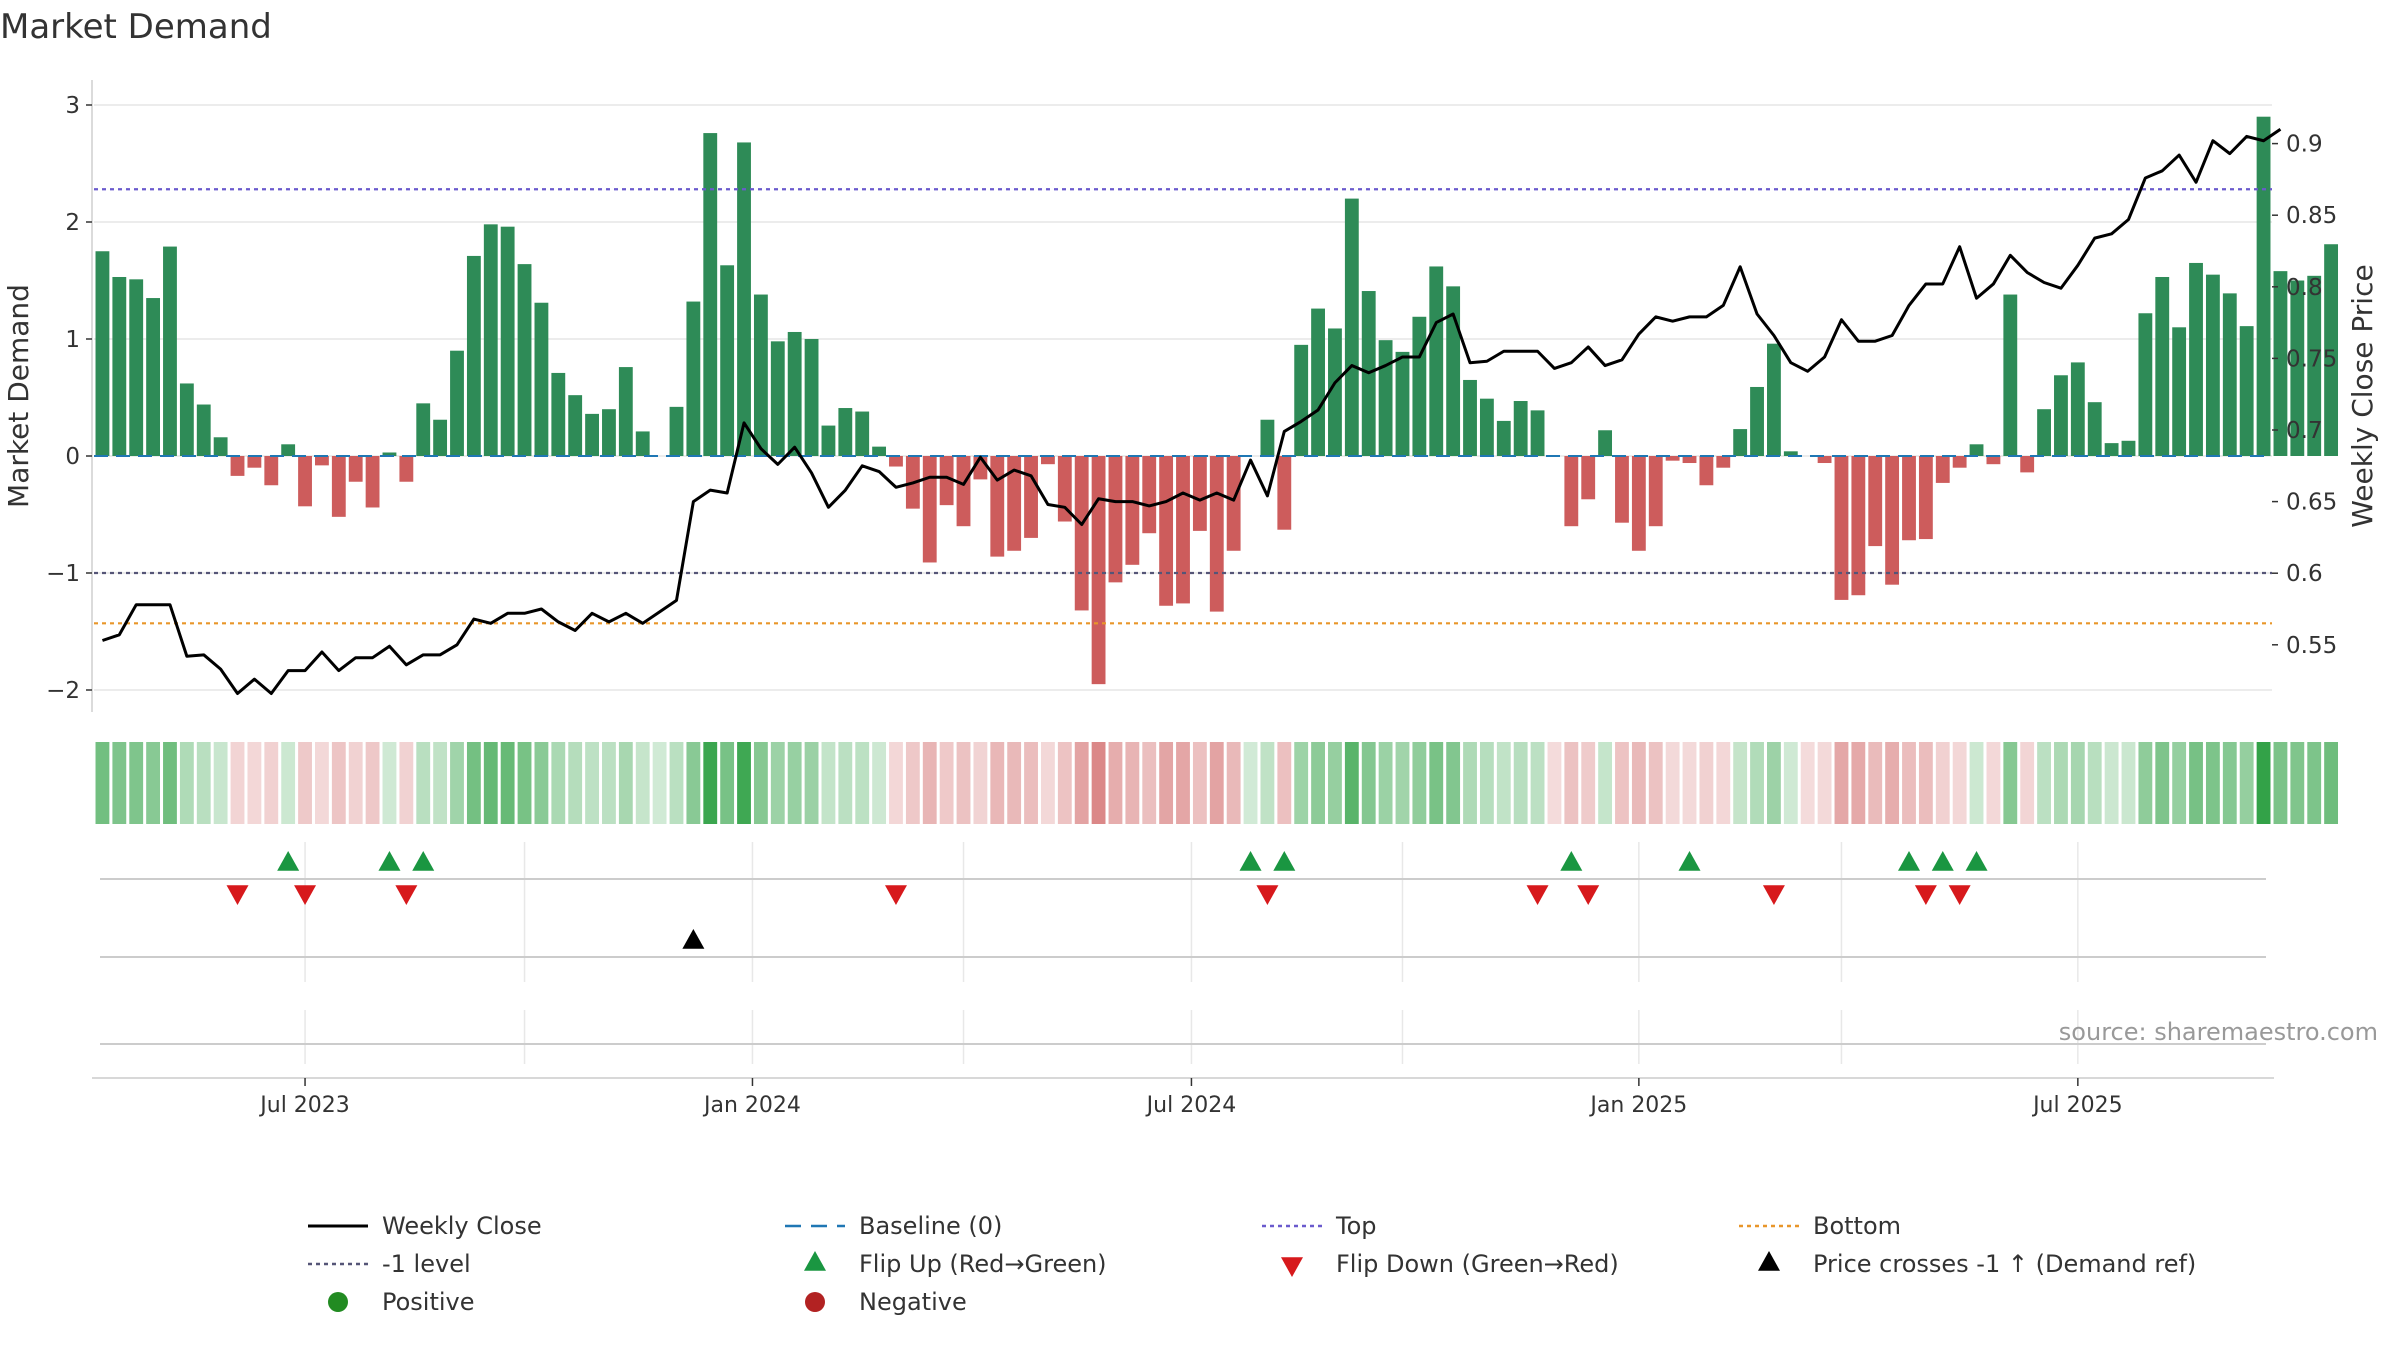  What do you see at coordinates (1477, 1264) in the screenshot?
I see `legend-label: Flip Down (Green→Red)` at bounding box center [1477, 1264].